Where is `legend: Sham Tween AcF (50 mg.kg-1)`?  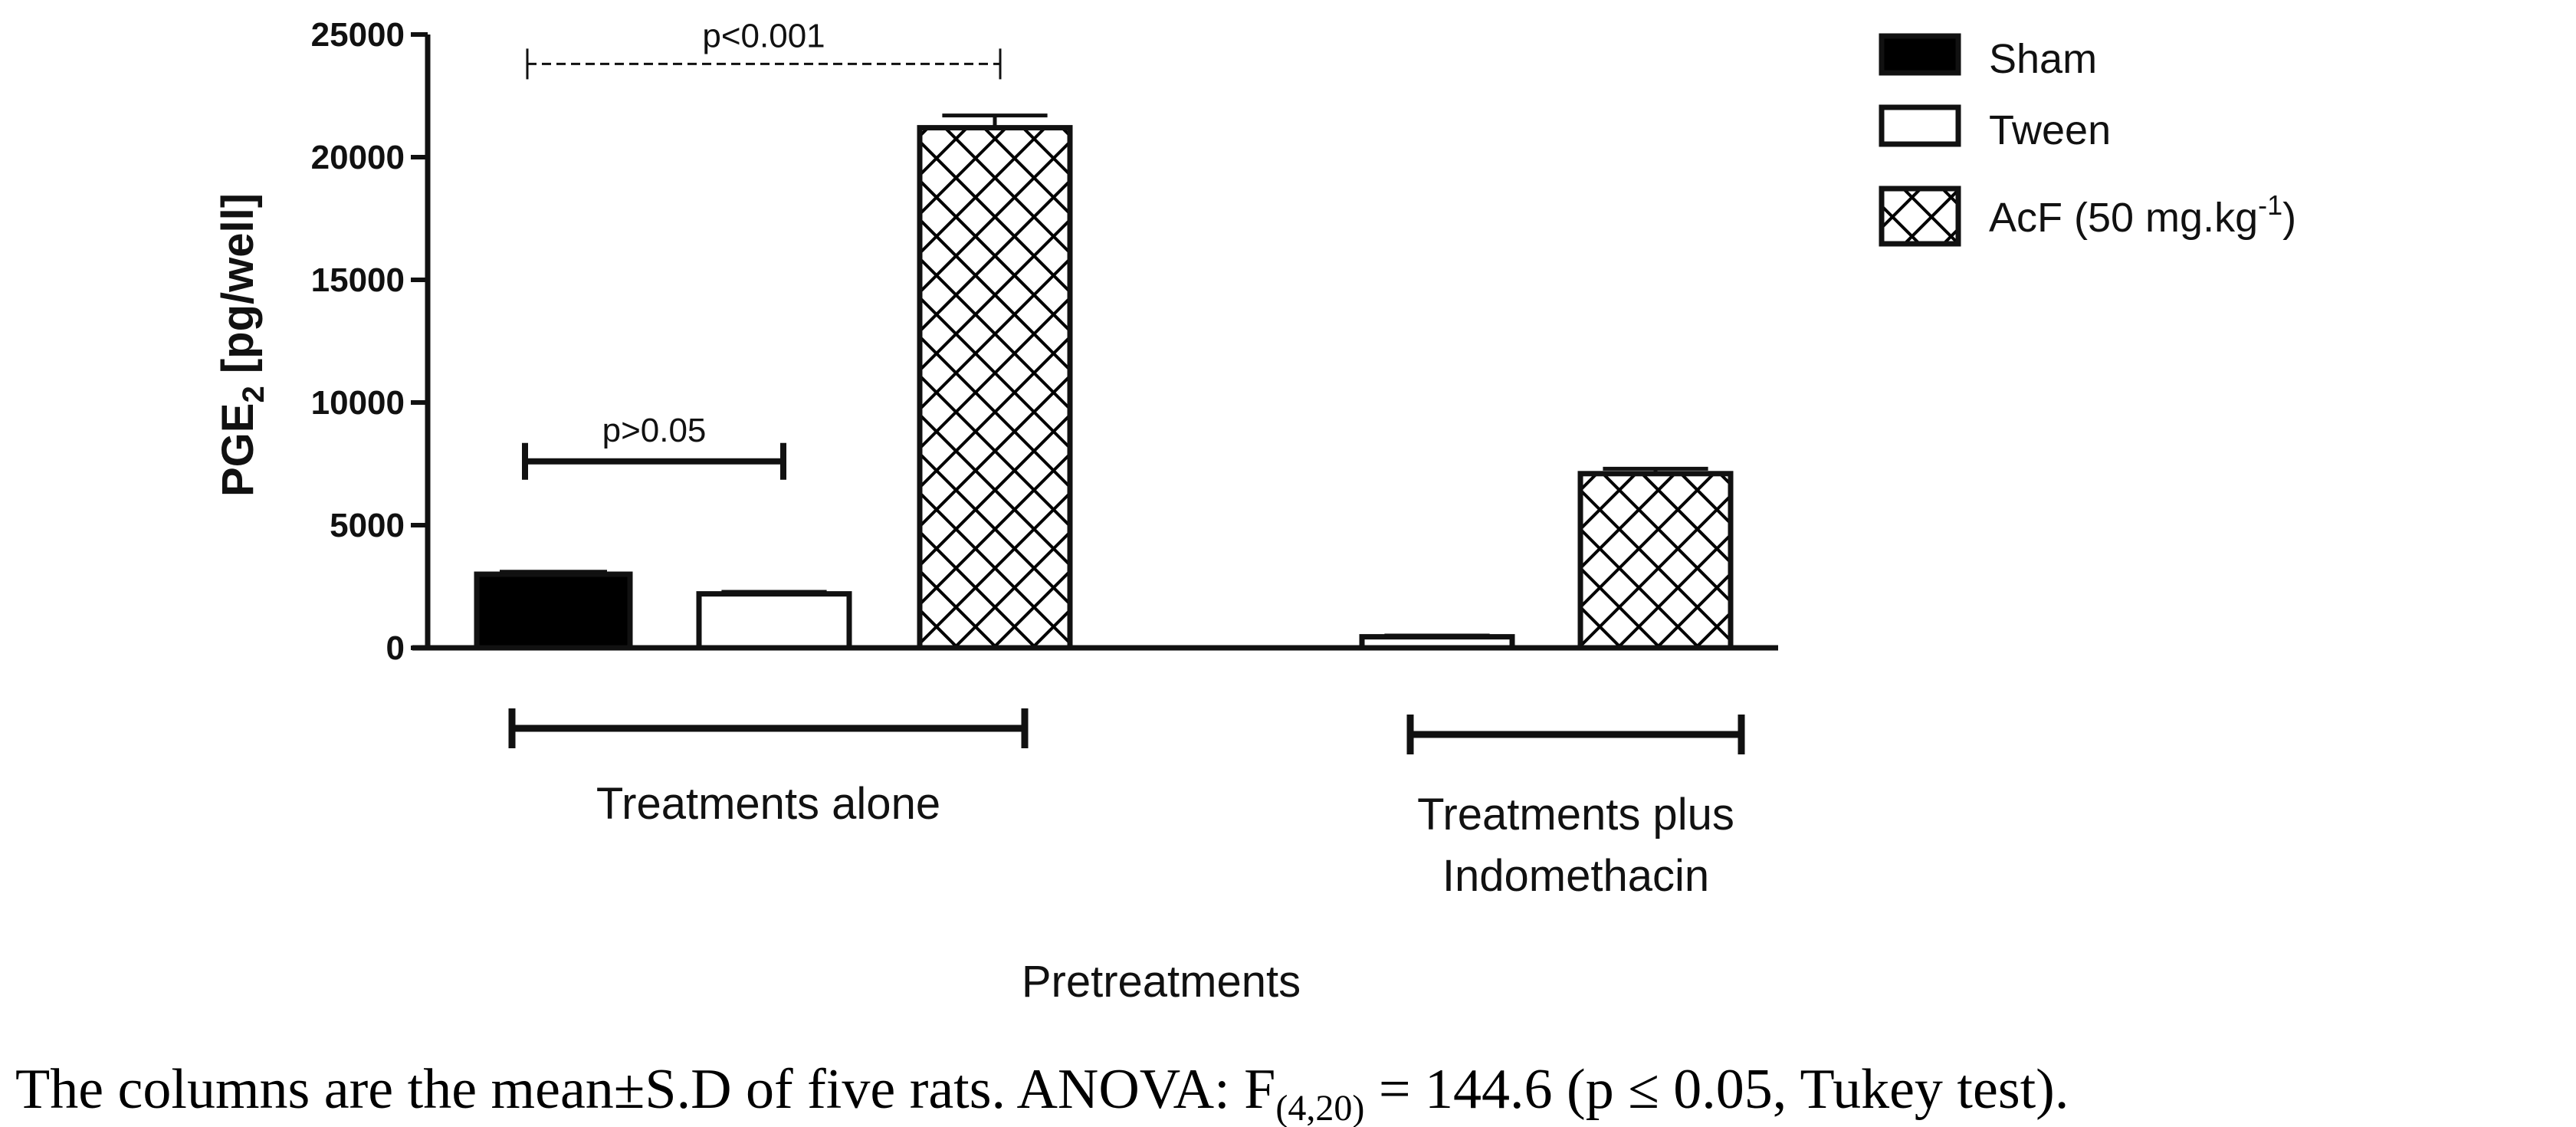
legend: Sham Tween AcF (50 mg.kg-1) is located at coordinates (2087, 140).